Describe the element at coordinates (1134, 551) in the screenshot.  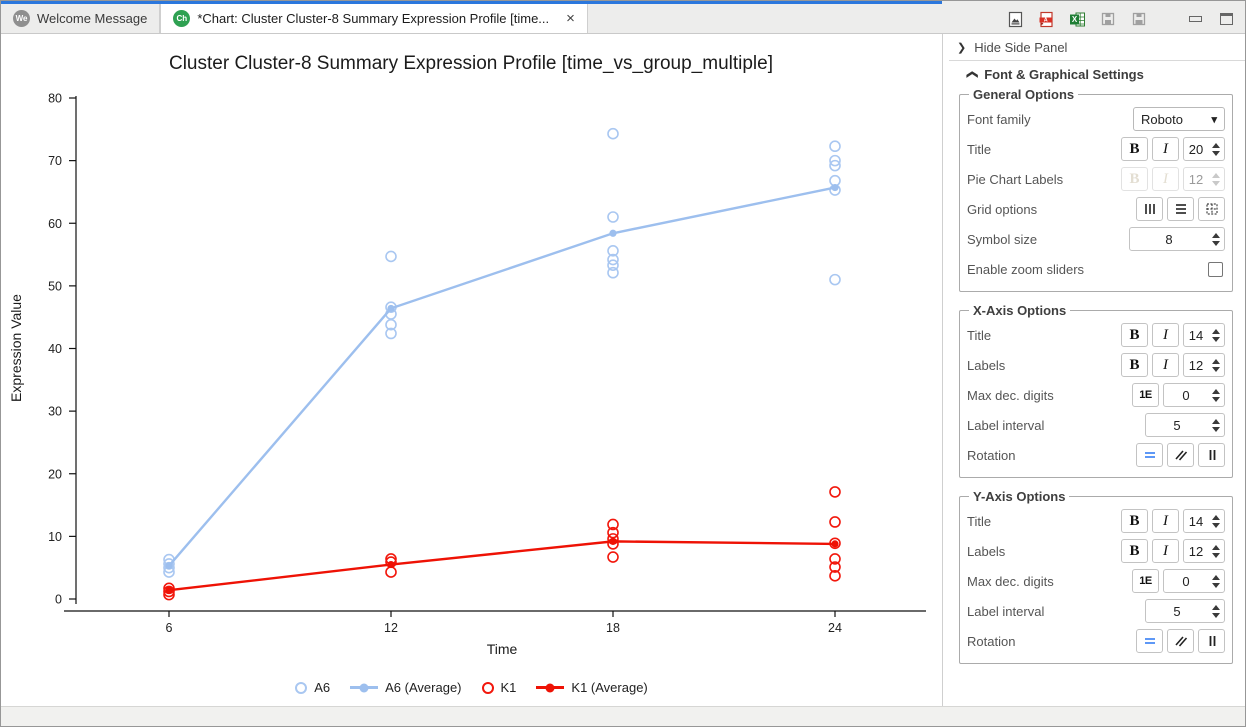
I see `y-labels-bold-button: B` at that location.